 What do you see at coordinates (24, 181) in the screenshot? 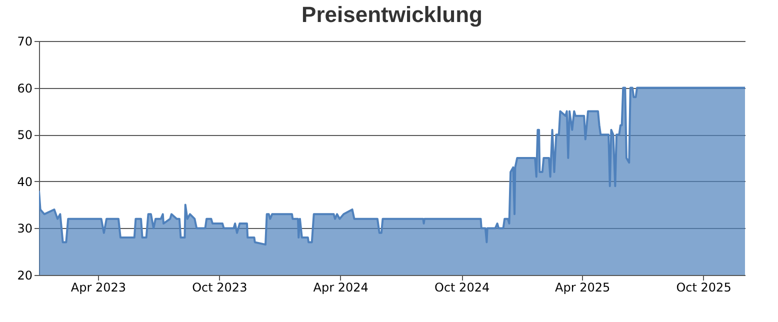
I see `y-tick-label: 40` at bounding box center [24, 181].